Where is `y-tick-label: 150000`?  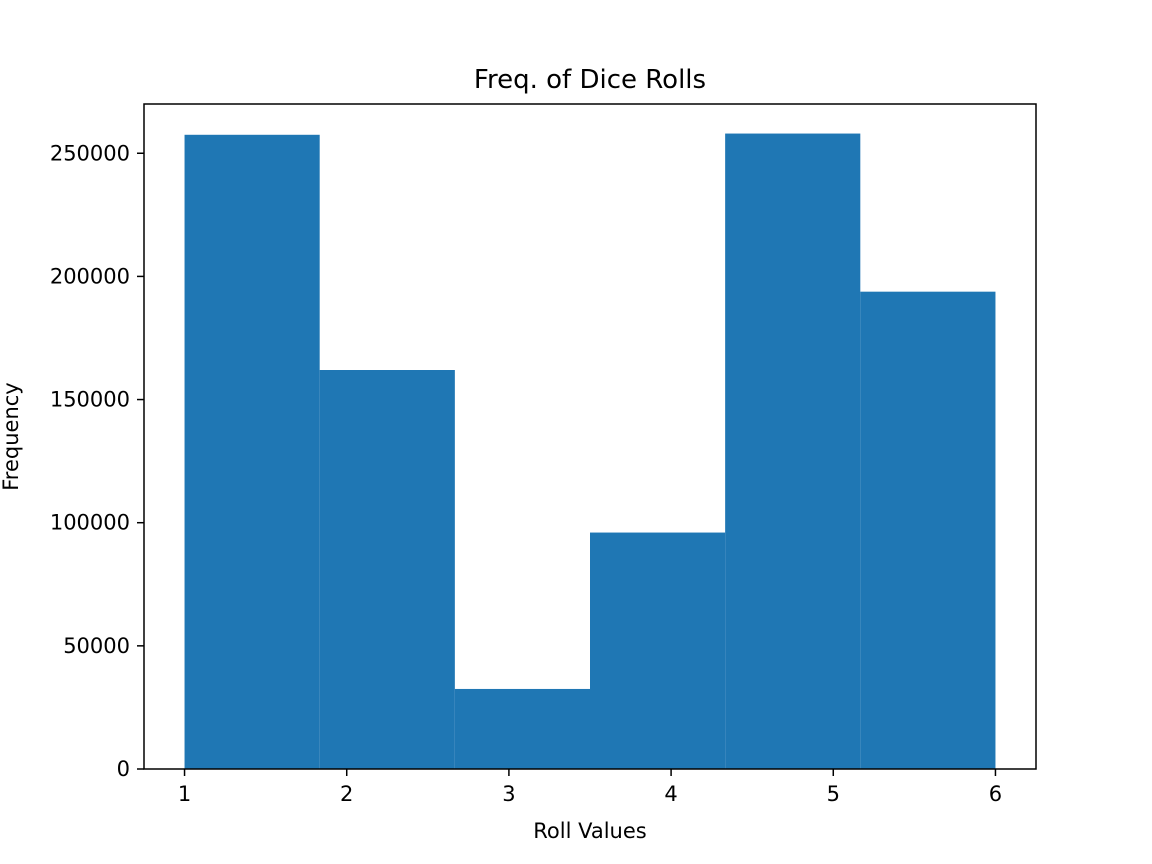
y-tick-label: 150000 is located at coordinates (90, 400).